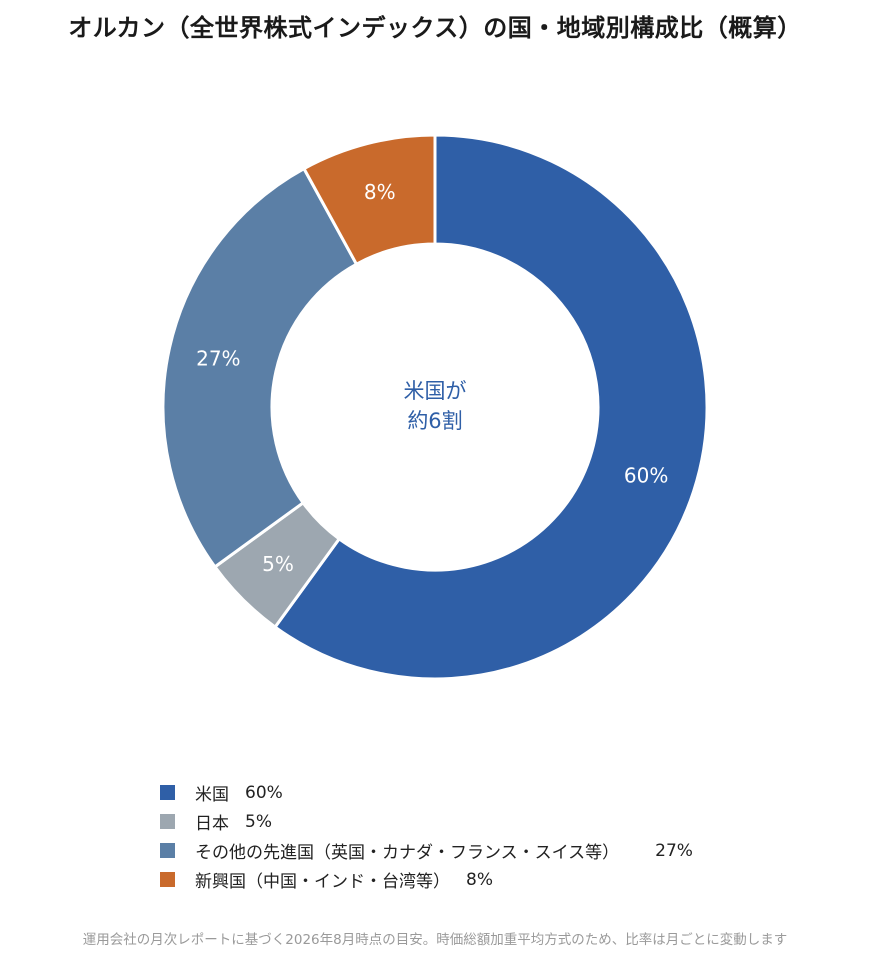 This screenshot has height=961, width=870. Describe the element at coordinates (212, 824) in the screenshot. I see `legend-label: 日本` at that location.